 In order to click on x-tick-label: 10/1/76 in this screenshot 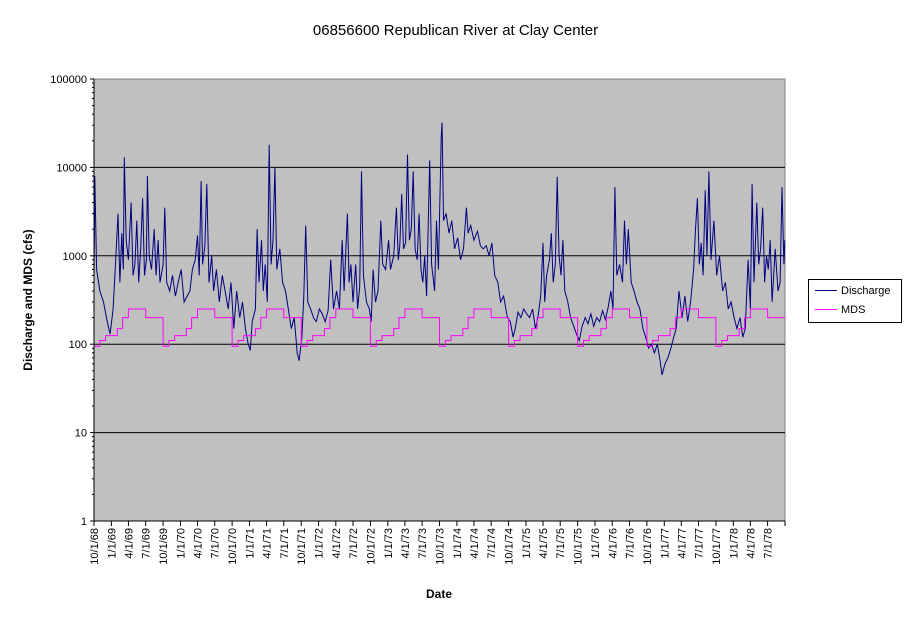, I will do `click(648, 546)`.